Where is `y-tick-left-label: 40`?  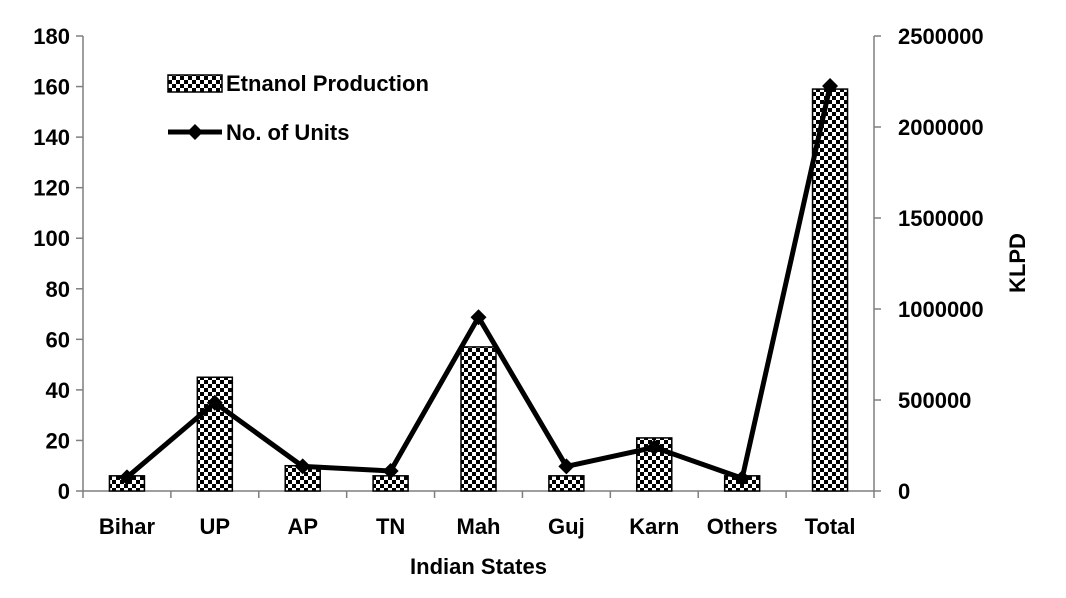 y-tick-left-label: 40 is located at coordinates (58, 390).